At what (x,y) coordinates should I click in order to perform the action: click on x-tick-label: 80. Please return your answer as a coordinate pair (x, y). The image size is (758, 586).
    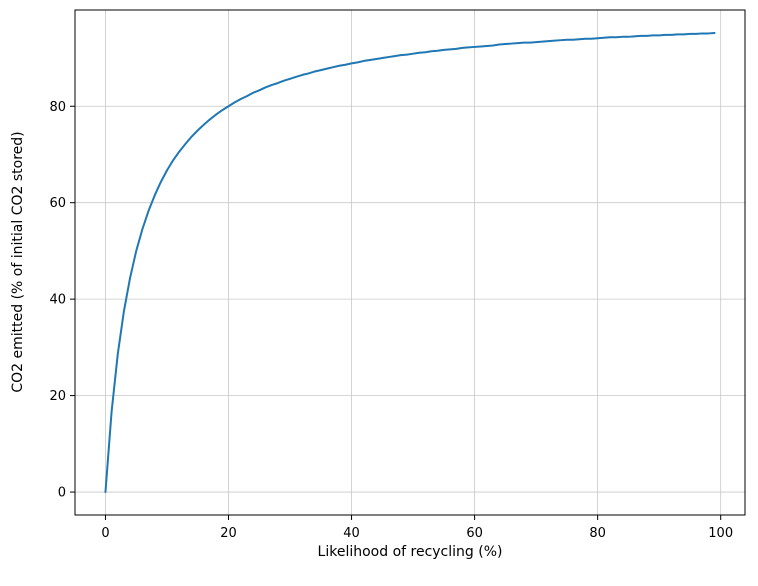
    Looking at the image, I should click on (597, 533).